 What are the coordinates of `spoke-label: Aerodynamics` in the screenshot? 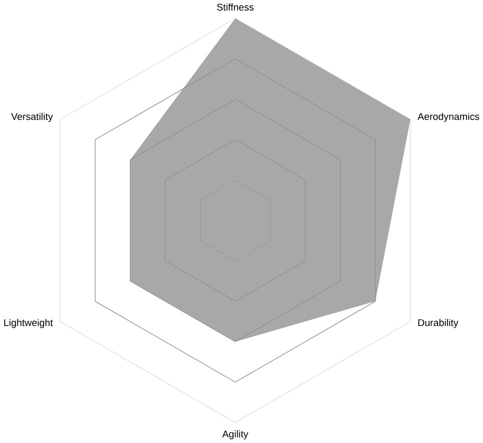 It's located at (449, 117).